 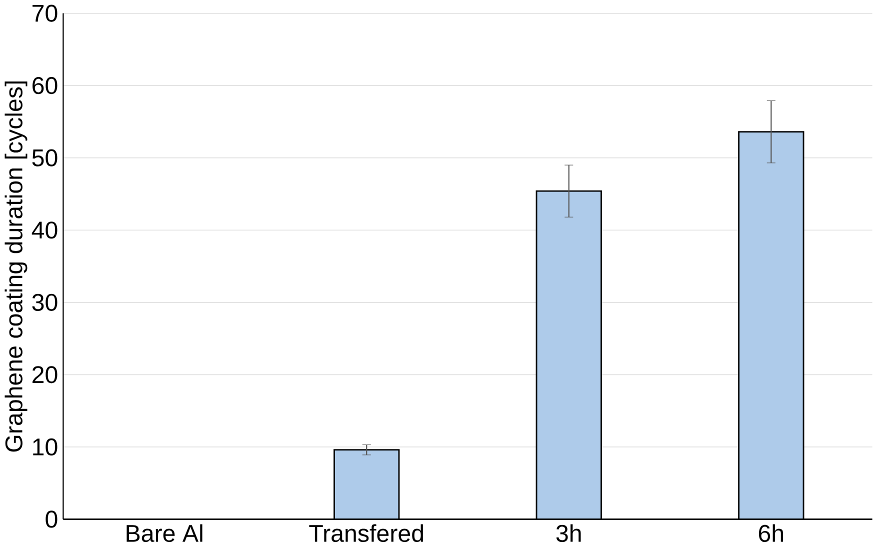 What do you see at coordinates (16, 267) in the screenshot?
I see `y-axis-title: Graphene coating duration [cycles]` at bounding box center [16, 267].